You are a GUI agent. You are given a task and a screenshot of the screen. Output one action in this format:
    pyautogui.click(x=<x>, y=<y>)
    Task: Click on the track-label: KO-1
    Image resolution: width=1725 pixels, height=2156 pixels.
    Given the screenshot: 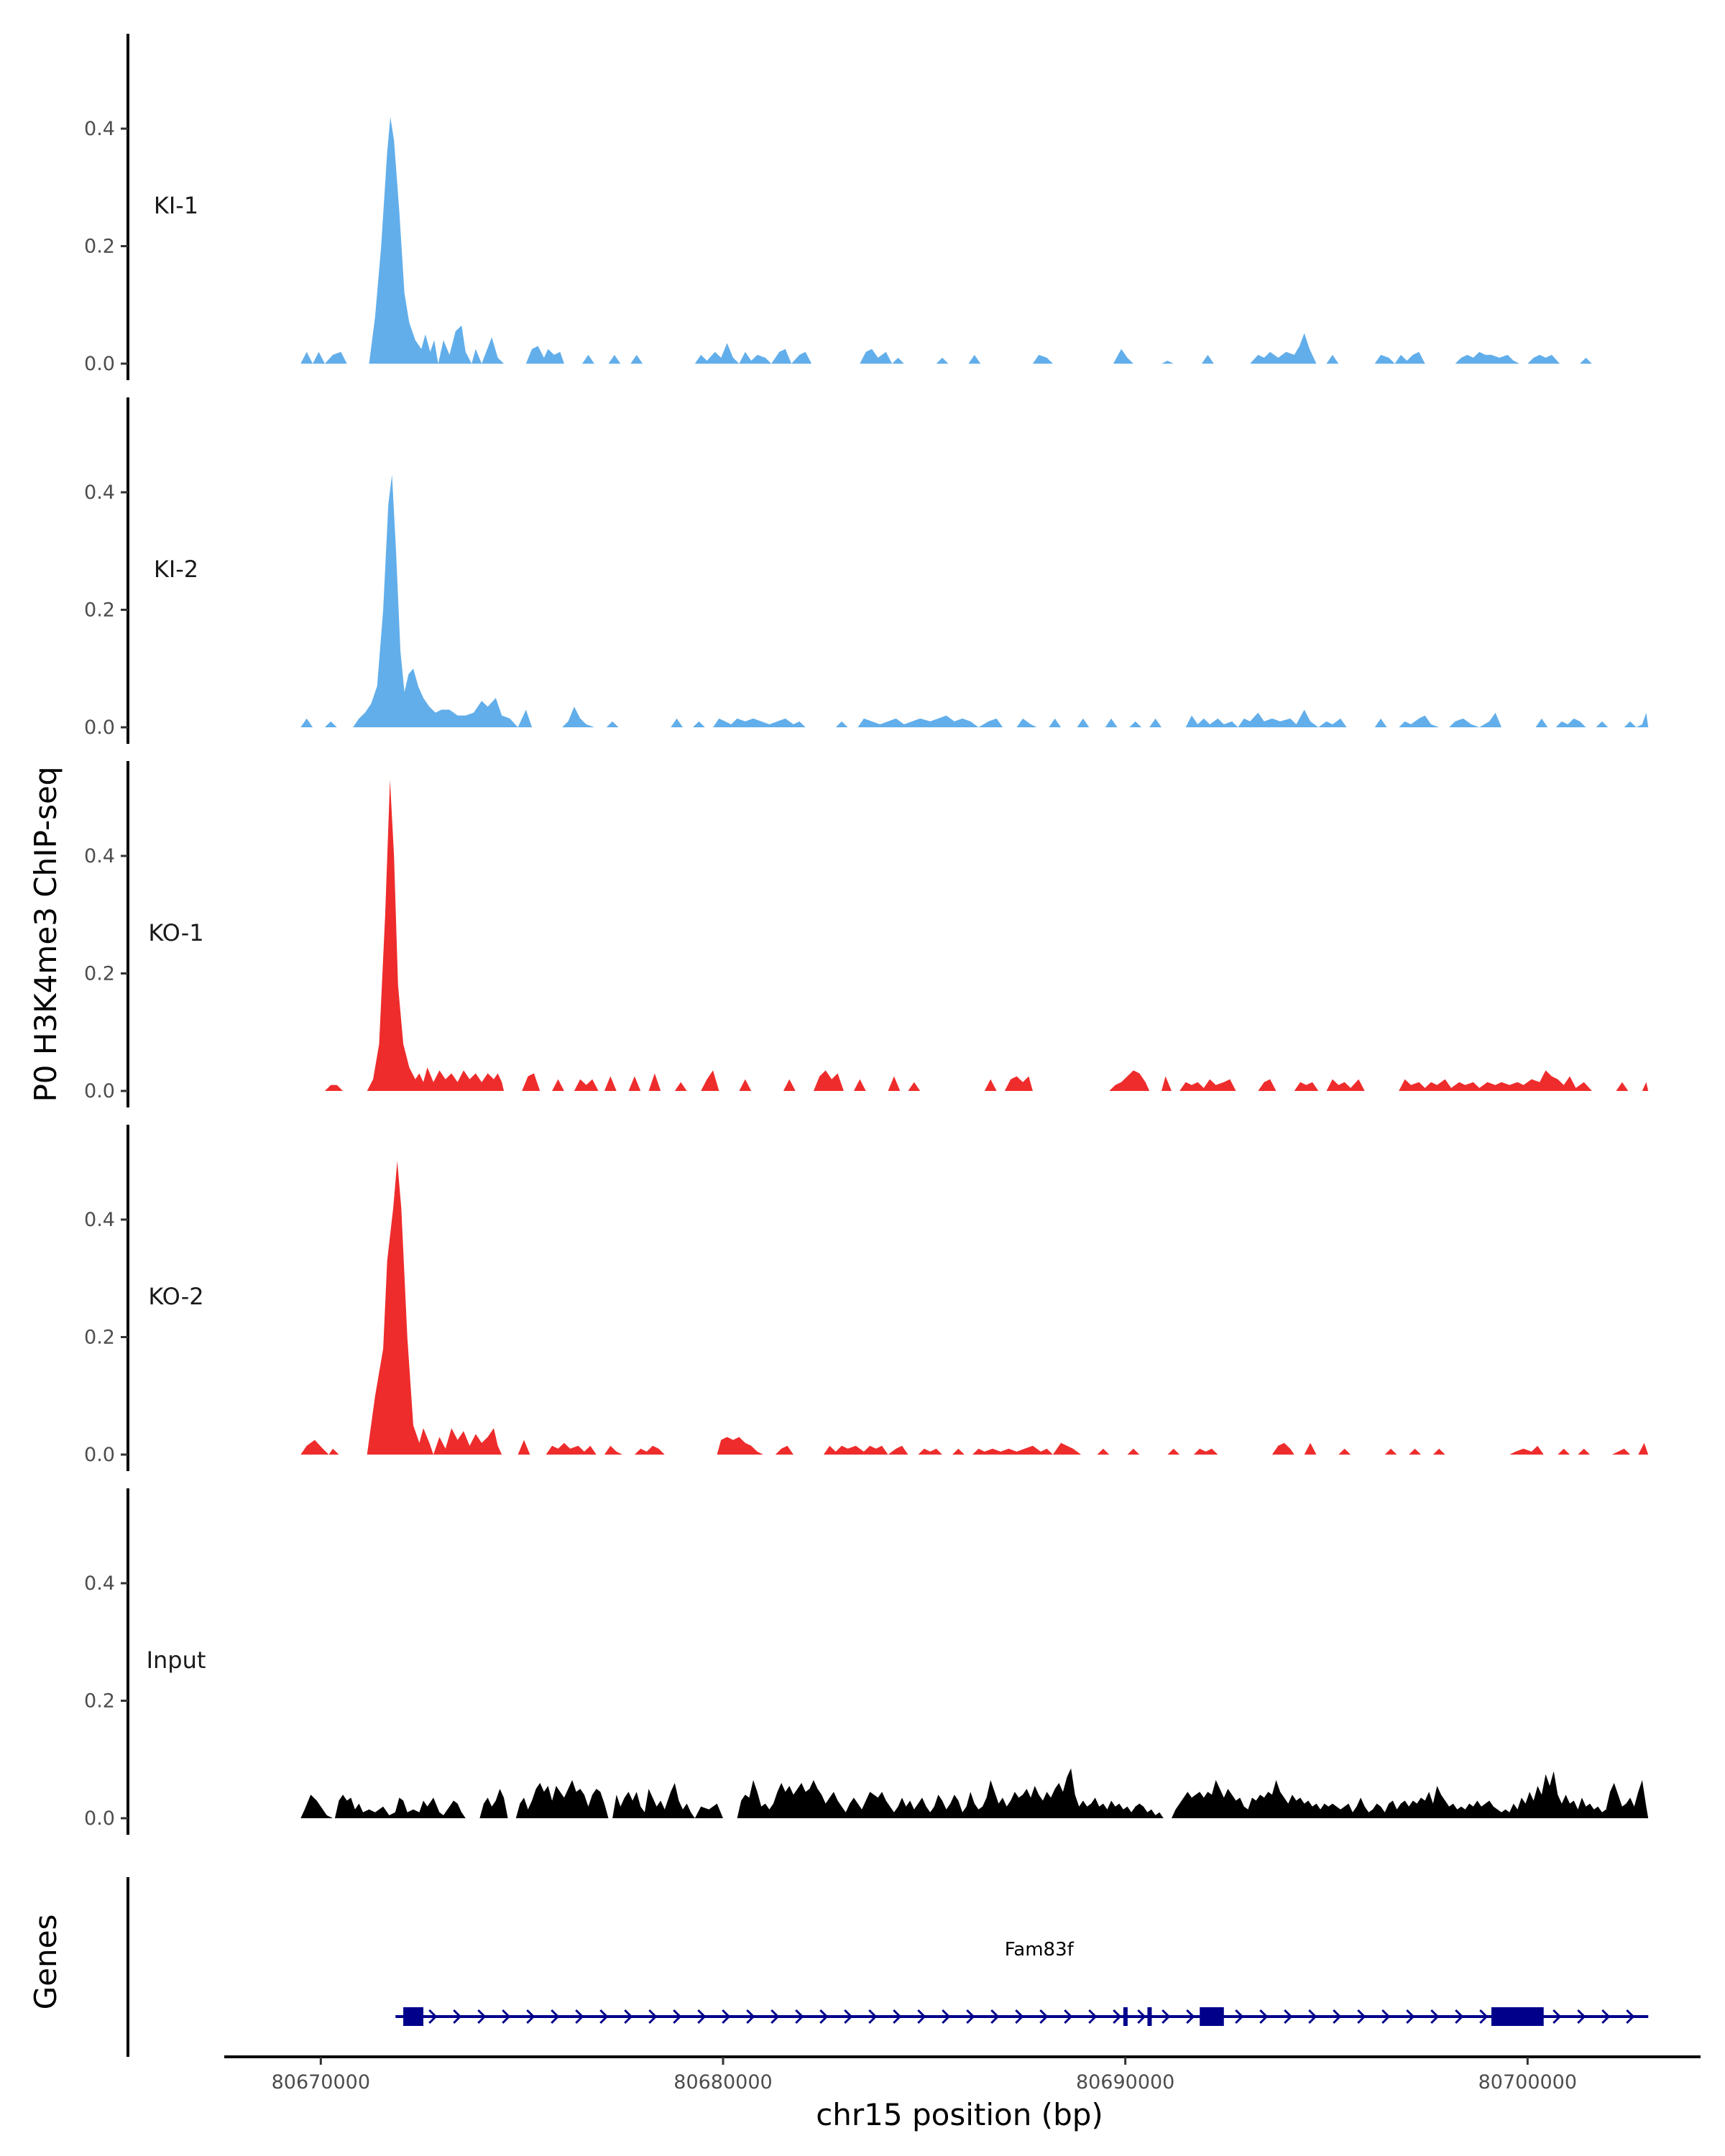 What is the action you would take?
    pyautogui.click(x=175, y=932)
    